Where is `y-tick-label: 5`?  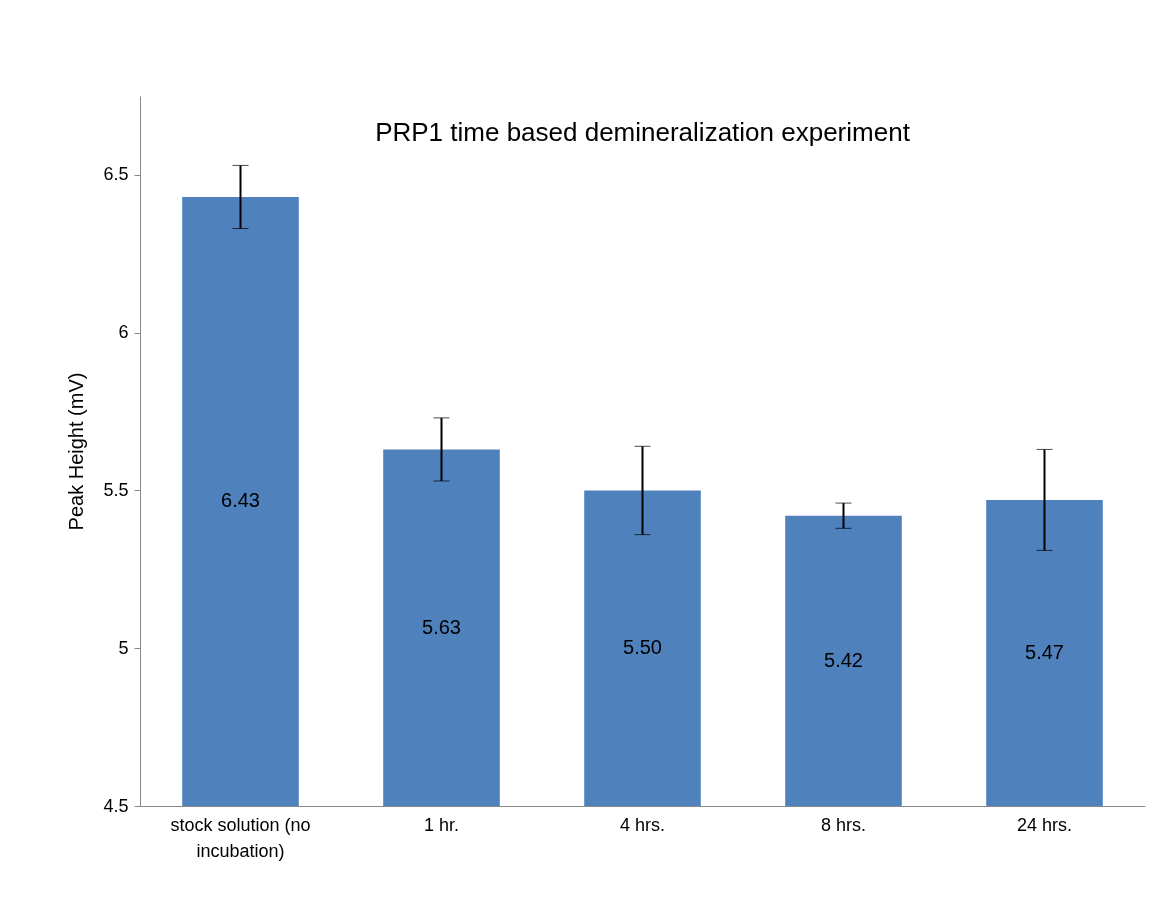
y-tick-label: 5 is located at coordinates (123, 647).